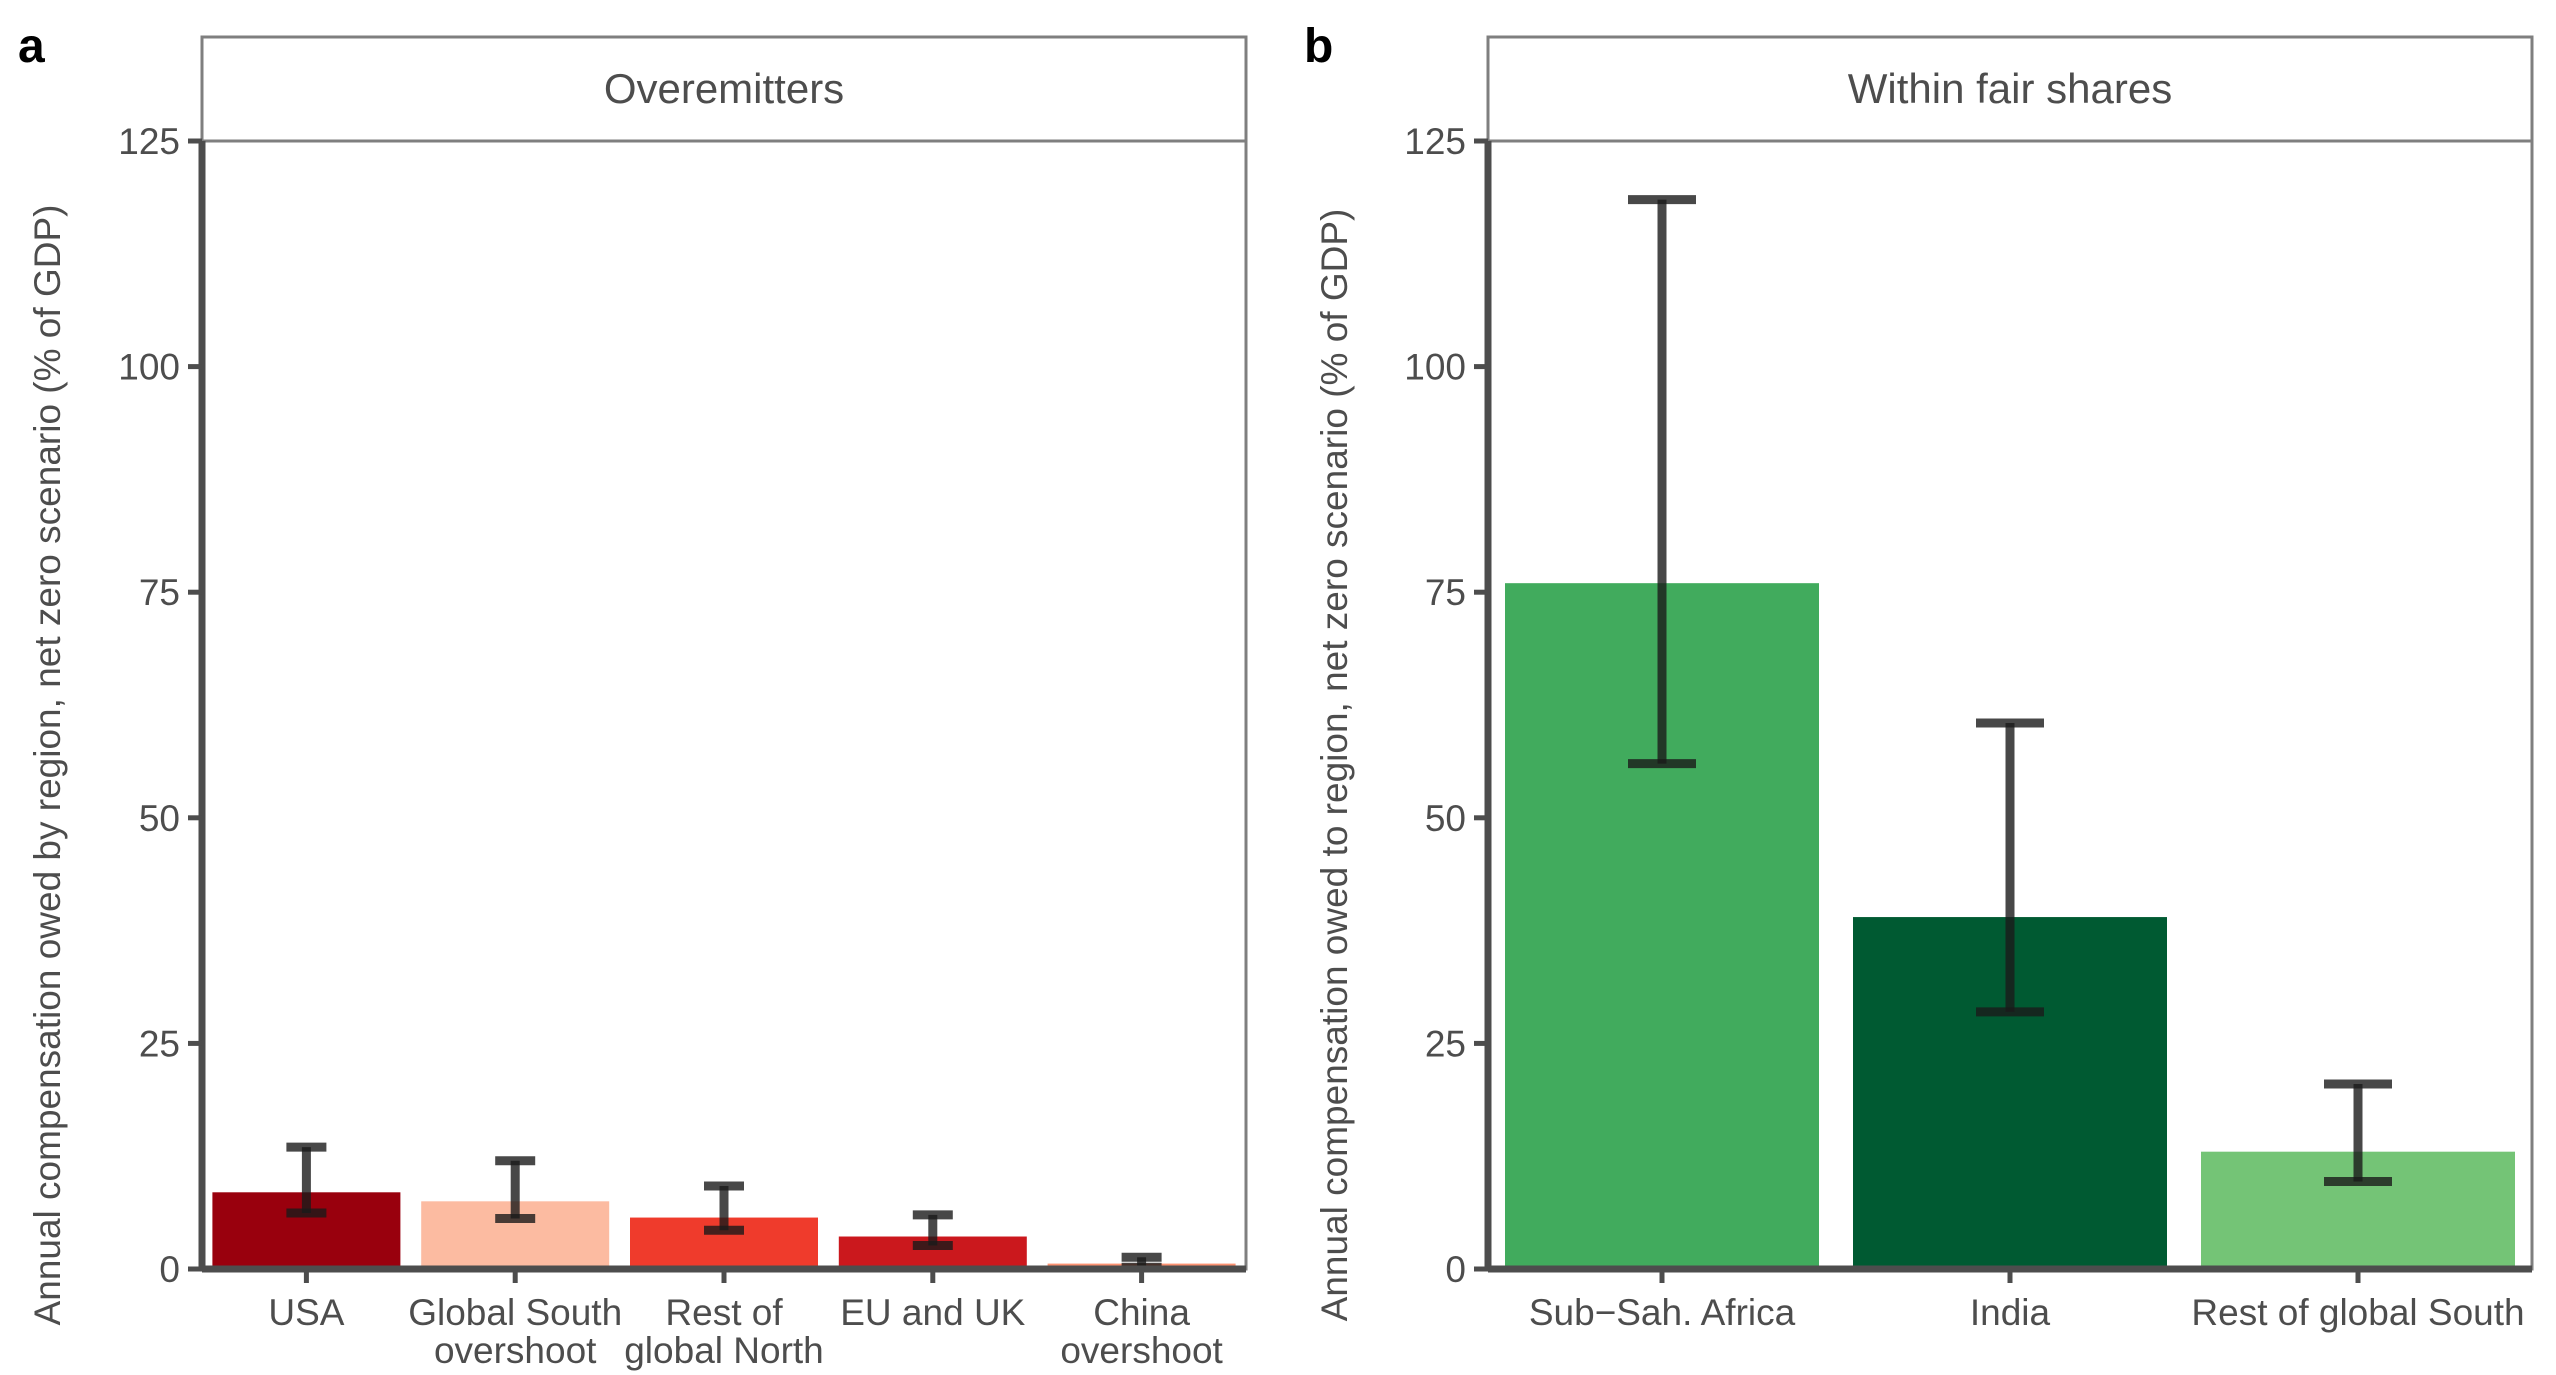 The image size is (2556, 1375). I want to click on x-tick-label: China overshoot, so click(1141, 1331).